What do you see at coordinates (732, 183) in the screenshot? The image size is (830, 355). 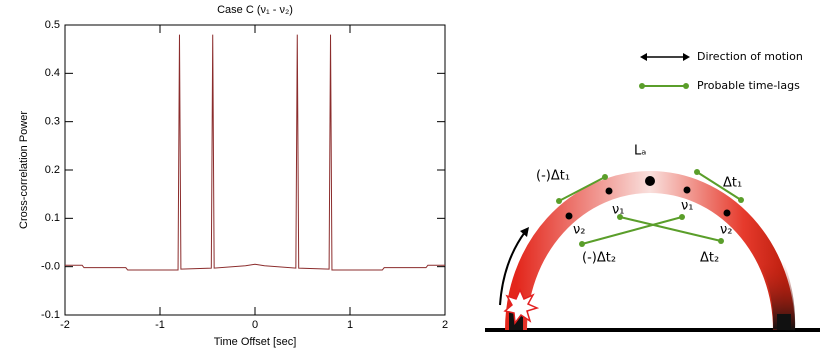 I see `diagram-label: Δt₁` at bounding box center [732, 183].